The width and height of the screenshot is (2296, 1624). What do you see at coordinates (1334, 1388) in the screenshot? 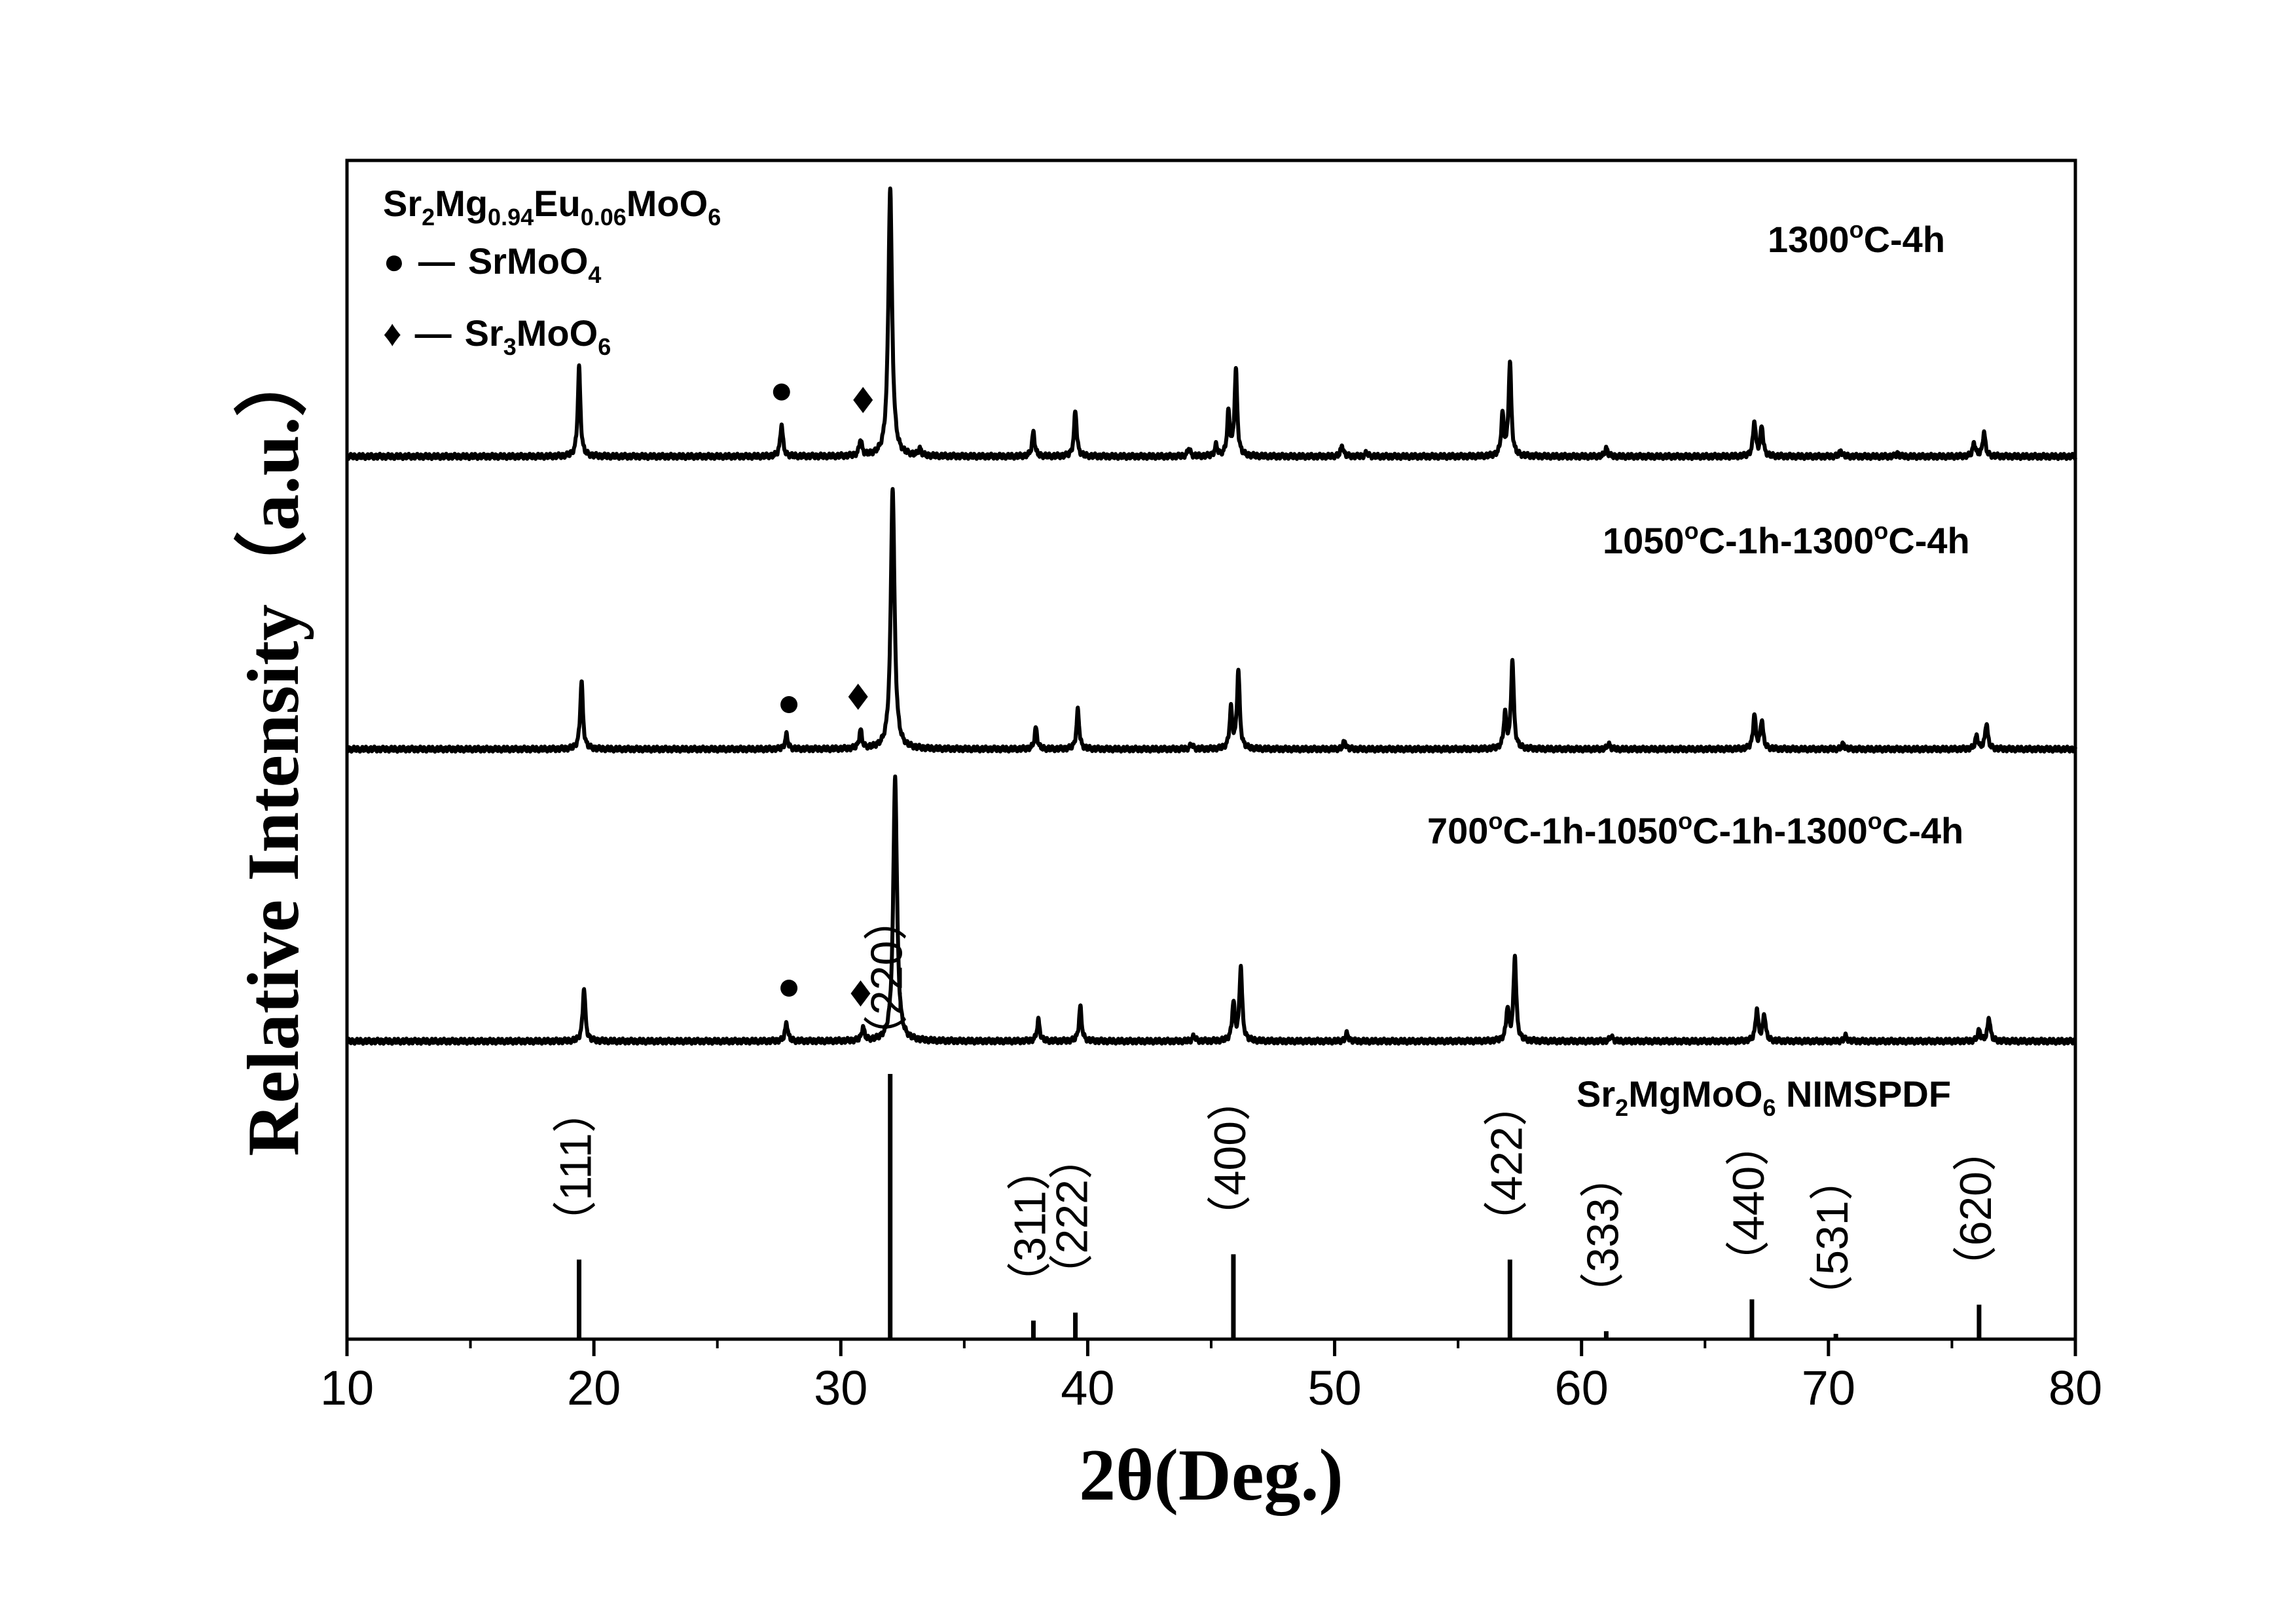
I see `x-tick-label: 50` at bounding box center [1334, 1388].